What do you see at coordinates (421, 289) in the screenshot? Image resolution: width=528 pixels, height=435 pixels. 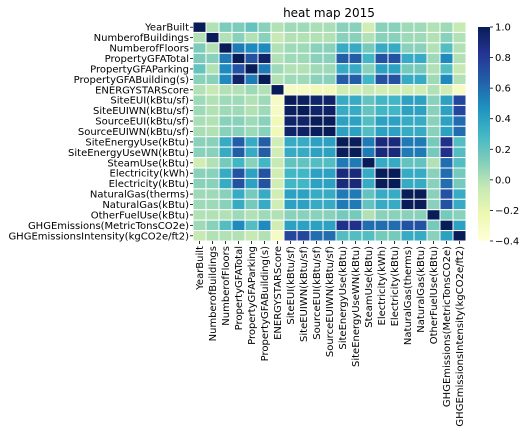 I see `column-label: NaturalGas(kBtu)` at bounding box center [421, 289].